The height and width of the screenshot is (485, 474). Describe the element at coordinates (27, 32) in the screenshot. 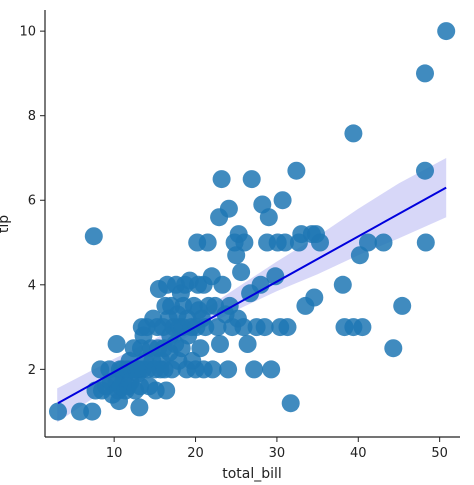

I see `y-tick-label: 10` at that location.